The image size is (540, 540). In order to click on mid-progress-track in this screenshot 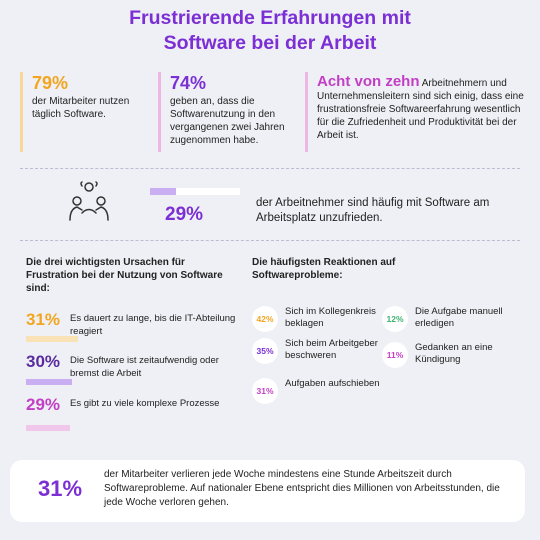, I will do `click(195, 191)`.